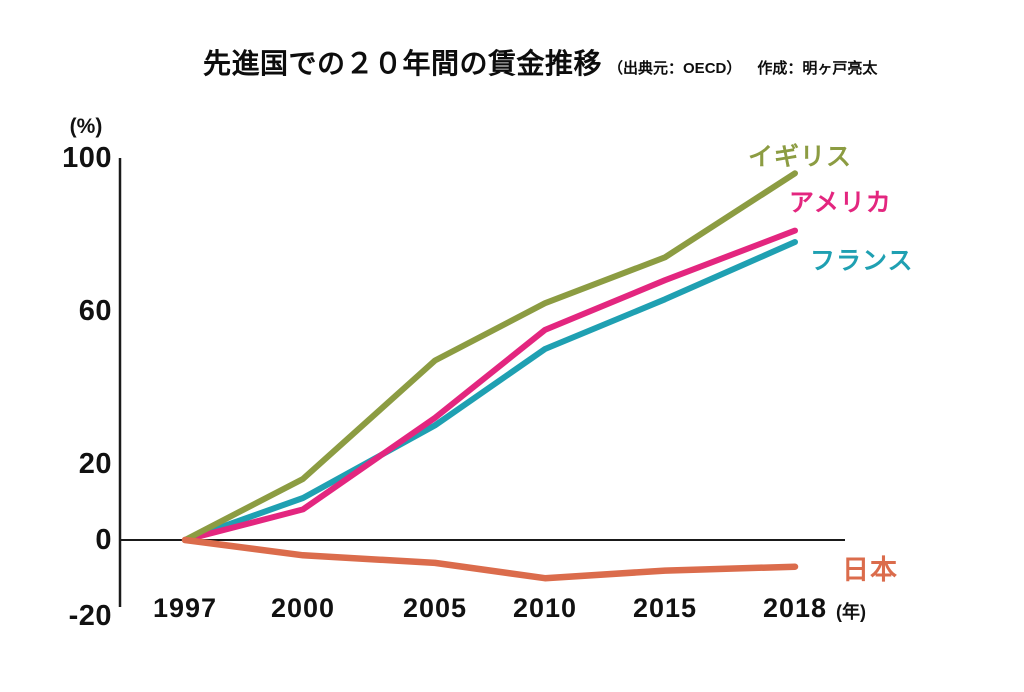  Describe the element at coordinates (185, 608) in the screenshot. I see `x-tick-label-1997: 1997` at that location.